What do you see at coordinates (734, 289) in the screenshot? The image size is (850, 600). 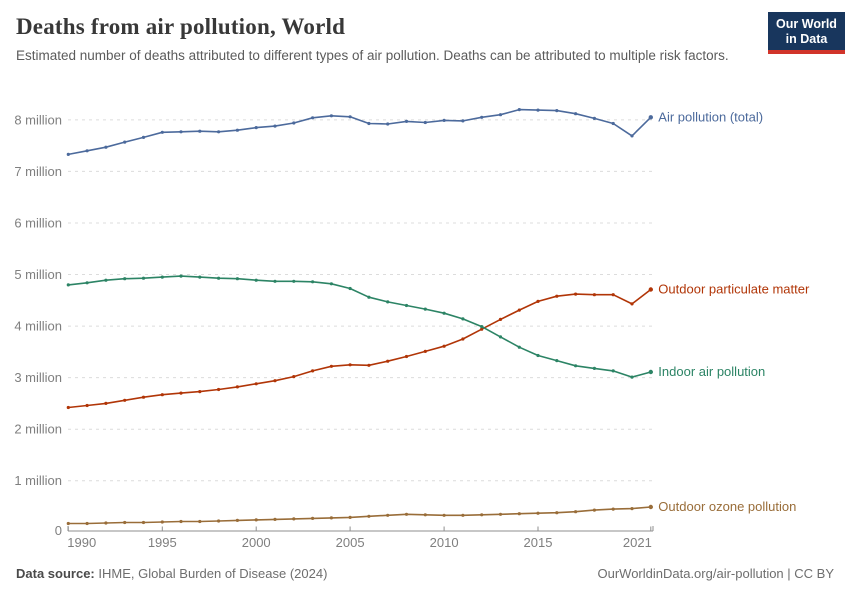 I see `series-label: Outdoor particulate matter` at bounding box center [734, 289].